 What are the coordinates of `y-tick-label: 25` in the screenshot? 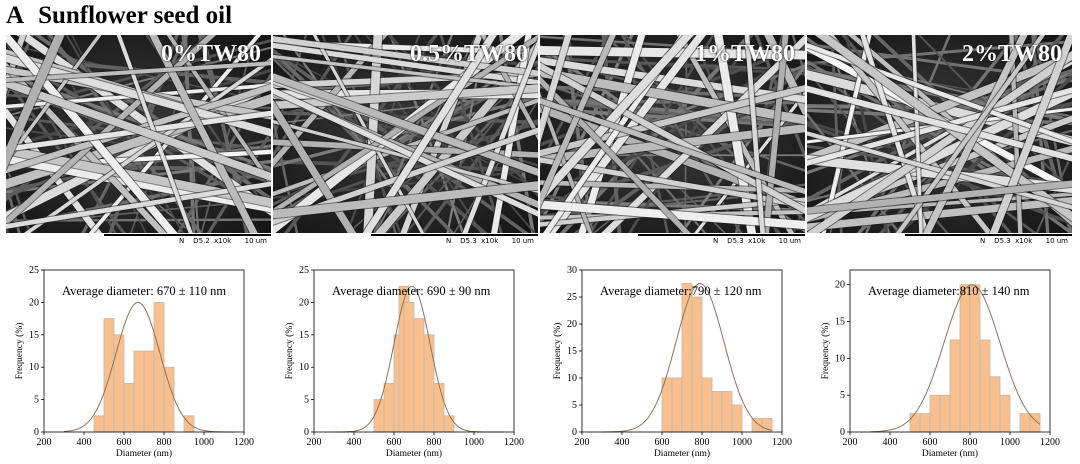 It's located at (572, 297).